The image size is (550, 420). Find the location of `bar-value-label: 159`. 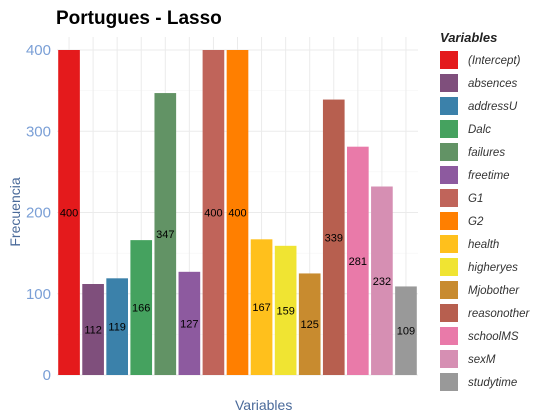

bar-value-label: 159 is located at coordinates (285, 311).